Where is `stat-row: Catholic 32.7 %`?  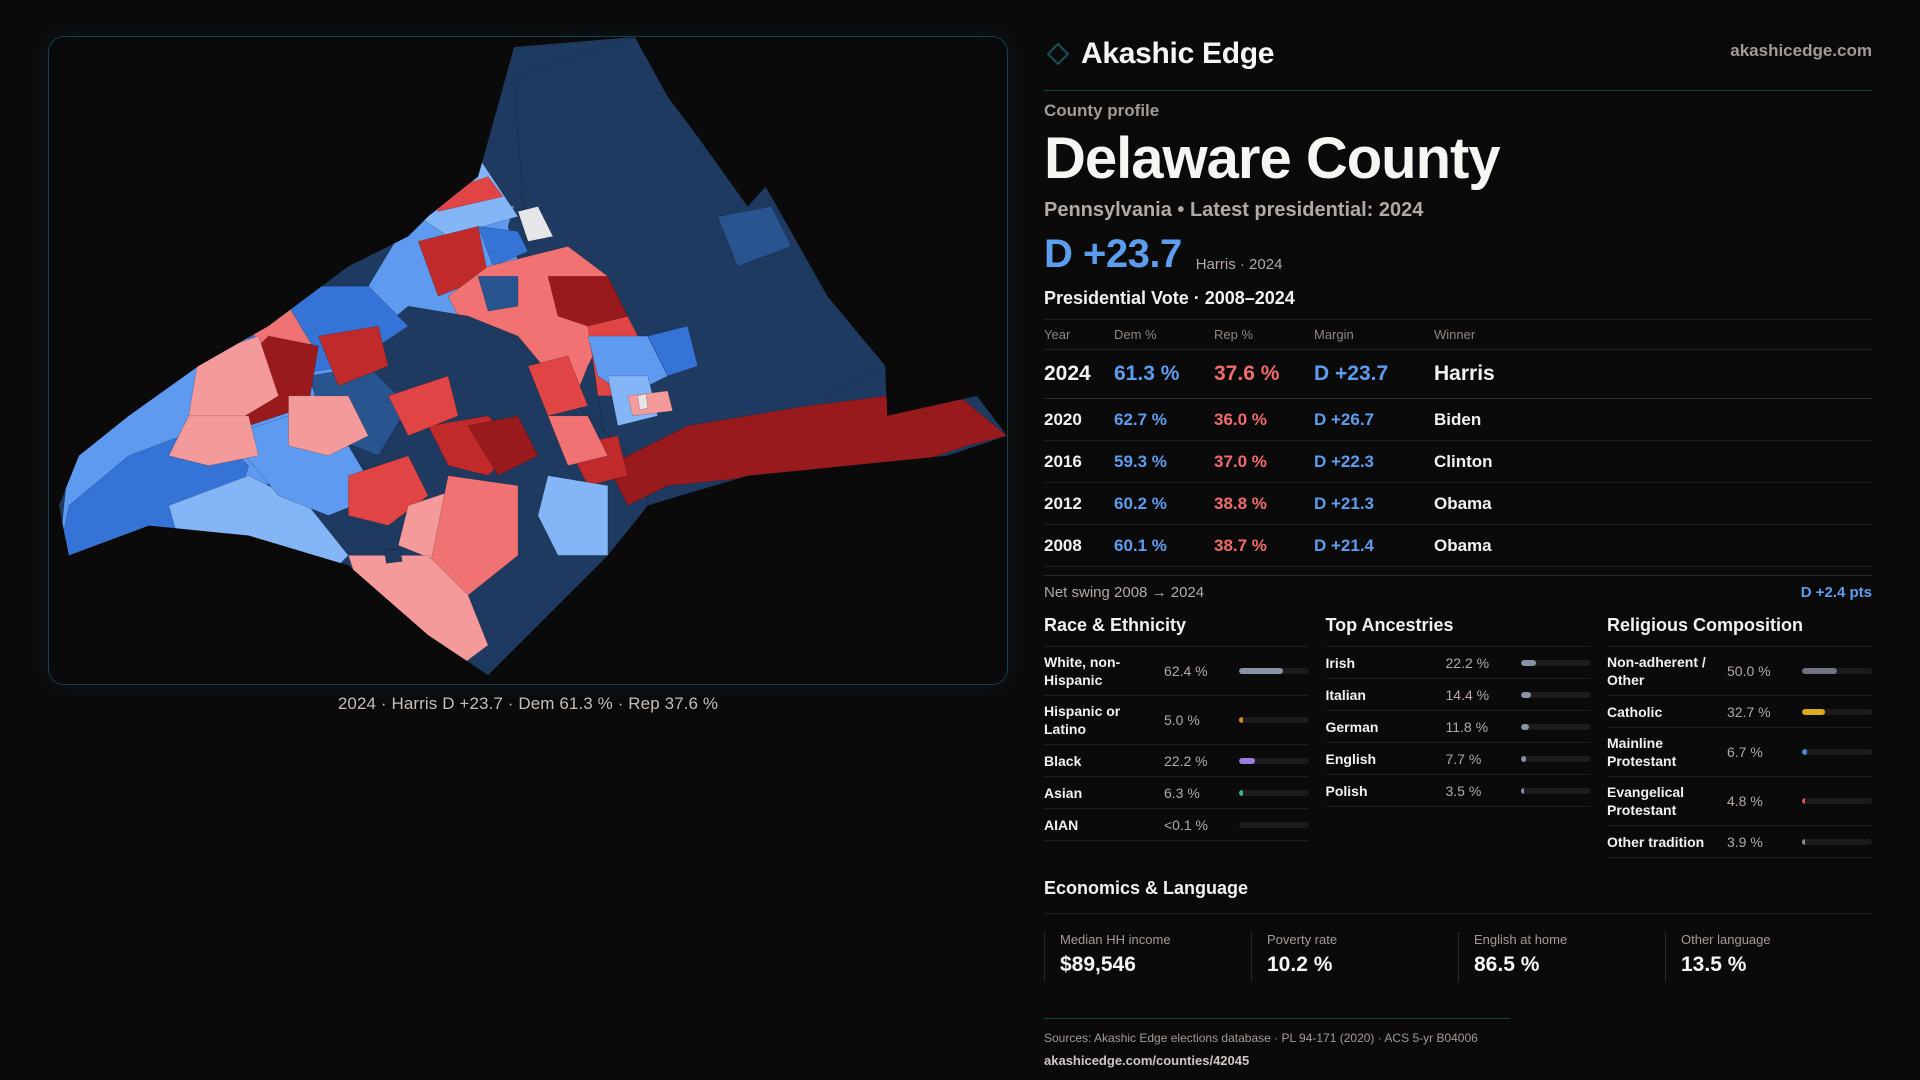
stat-row: Catholic 32.7 % is located at coordinates (1739, 712).